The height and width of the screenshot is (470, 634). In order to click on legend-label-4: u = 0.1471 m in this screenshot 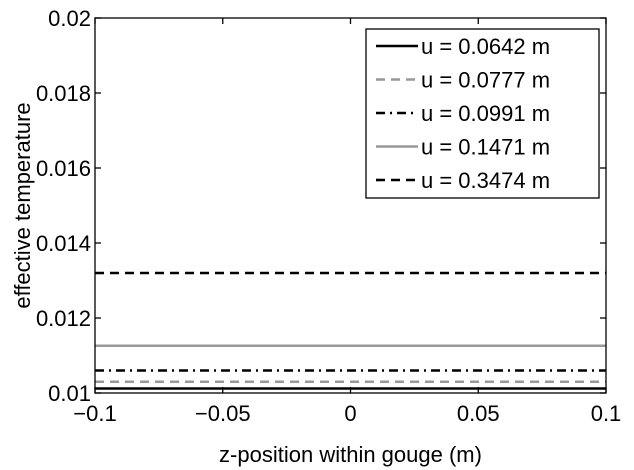, I will do `click(485, 147)`.